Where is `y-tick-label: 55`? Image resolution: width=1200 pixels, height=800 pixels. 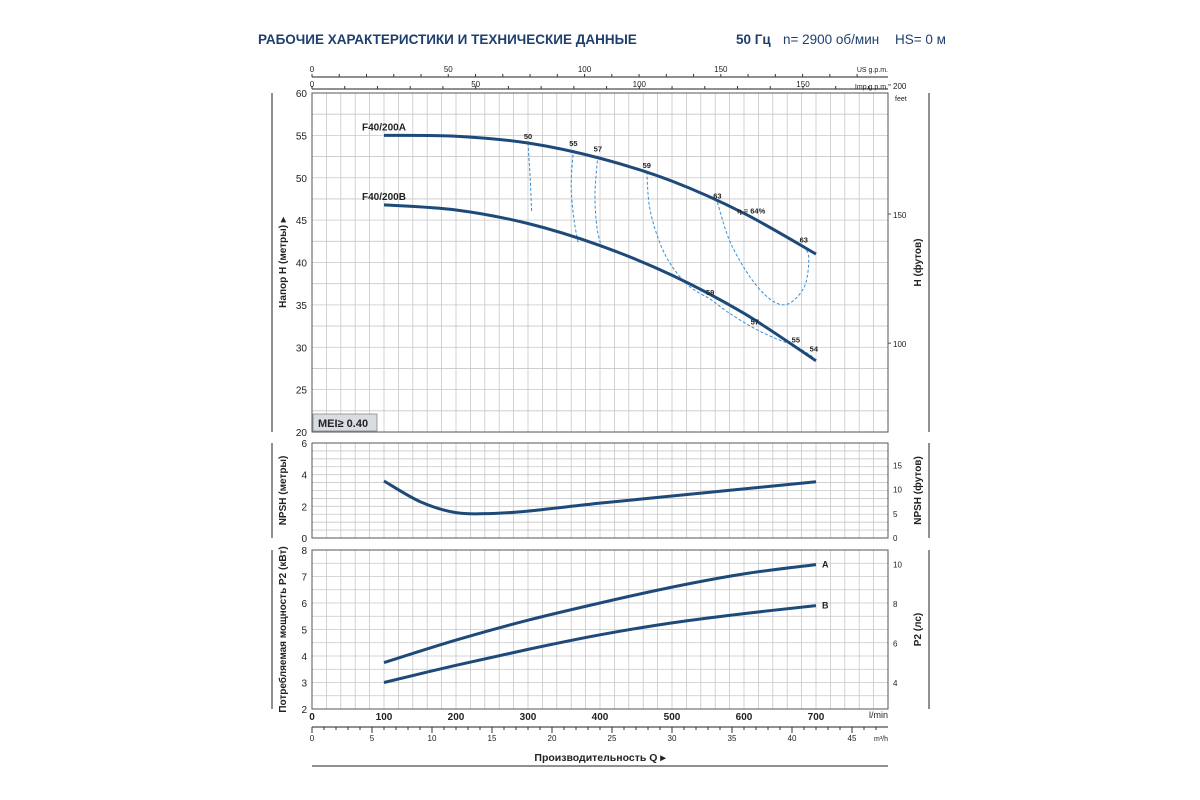
y-tick-label: 55 is located at coordinates (302, 136).